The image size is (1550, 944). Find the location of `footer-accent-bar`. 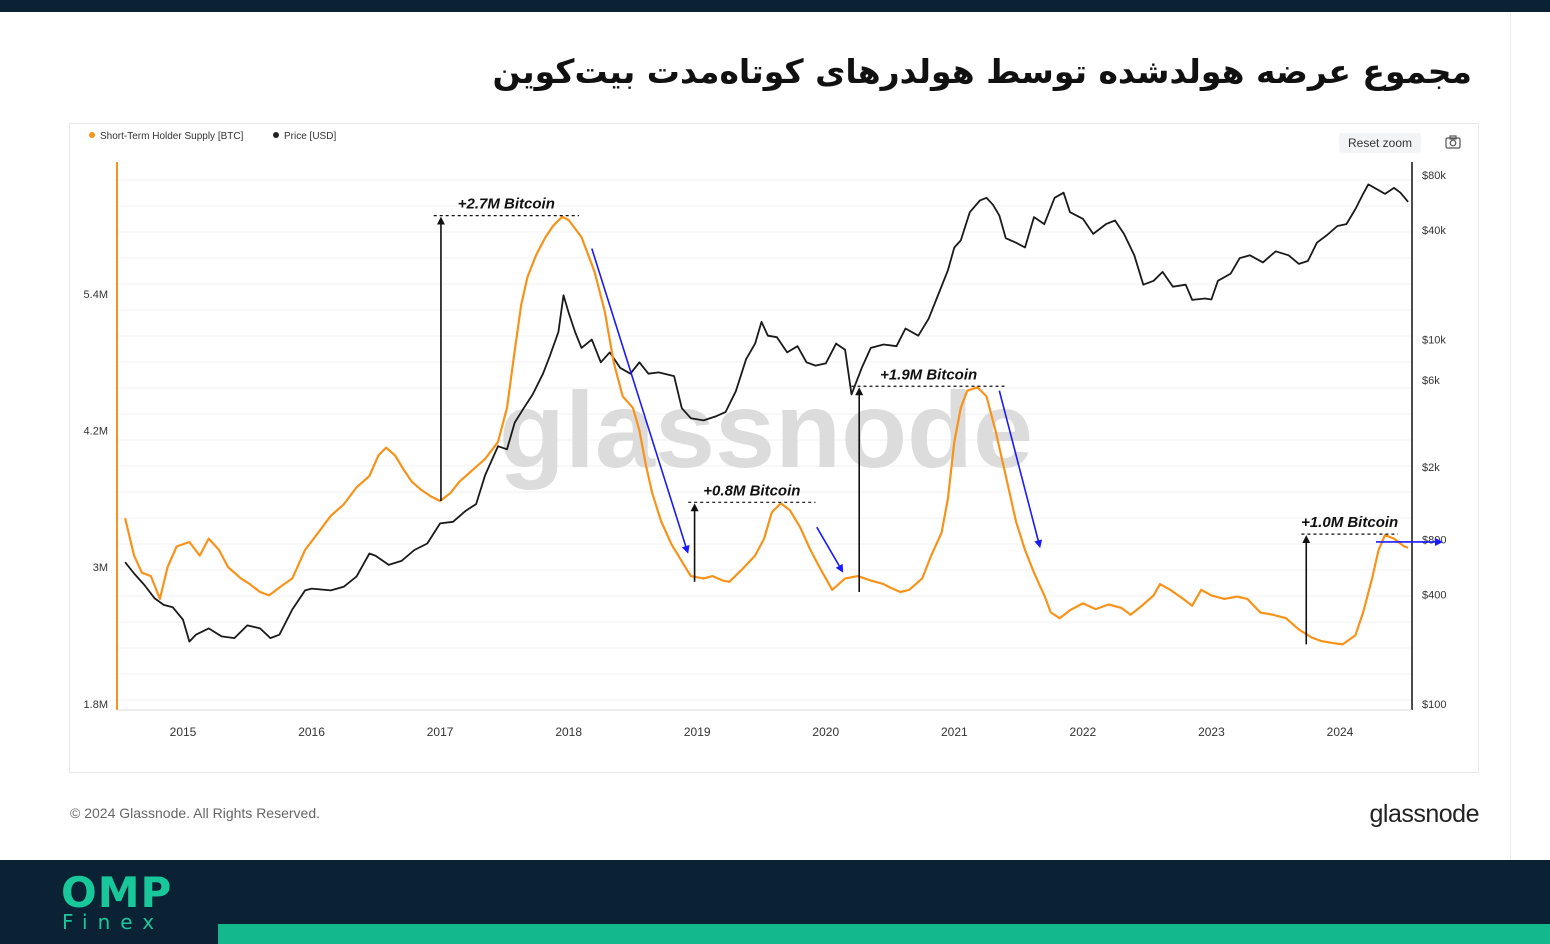

footer-accent-bar is located at coordinates (884, 934).